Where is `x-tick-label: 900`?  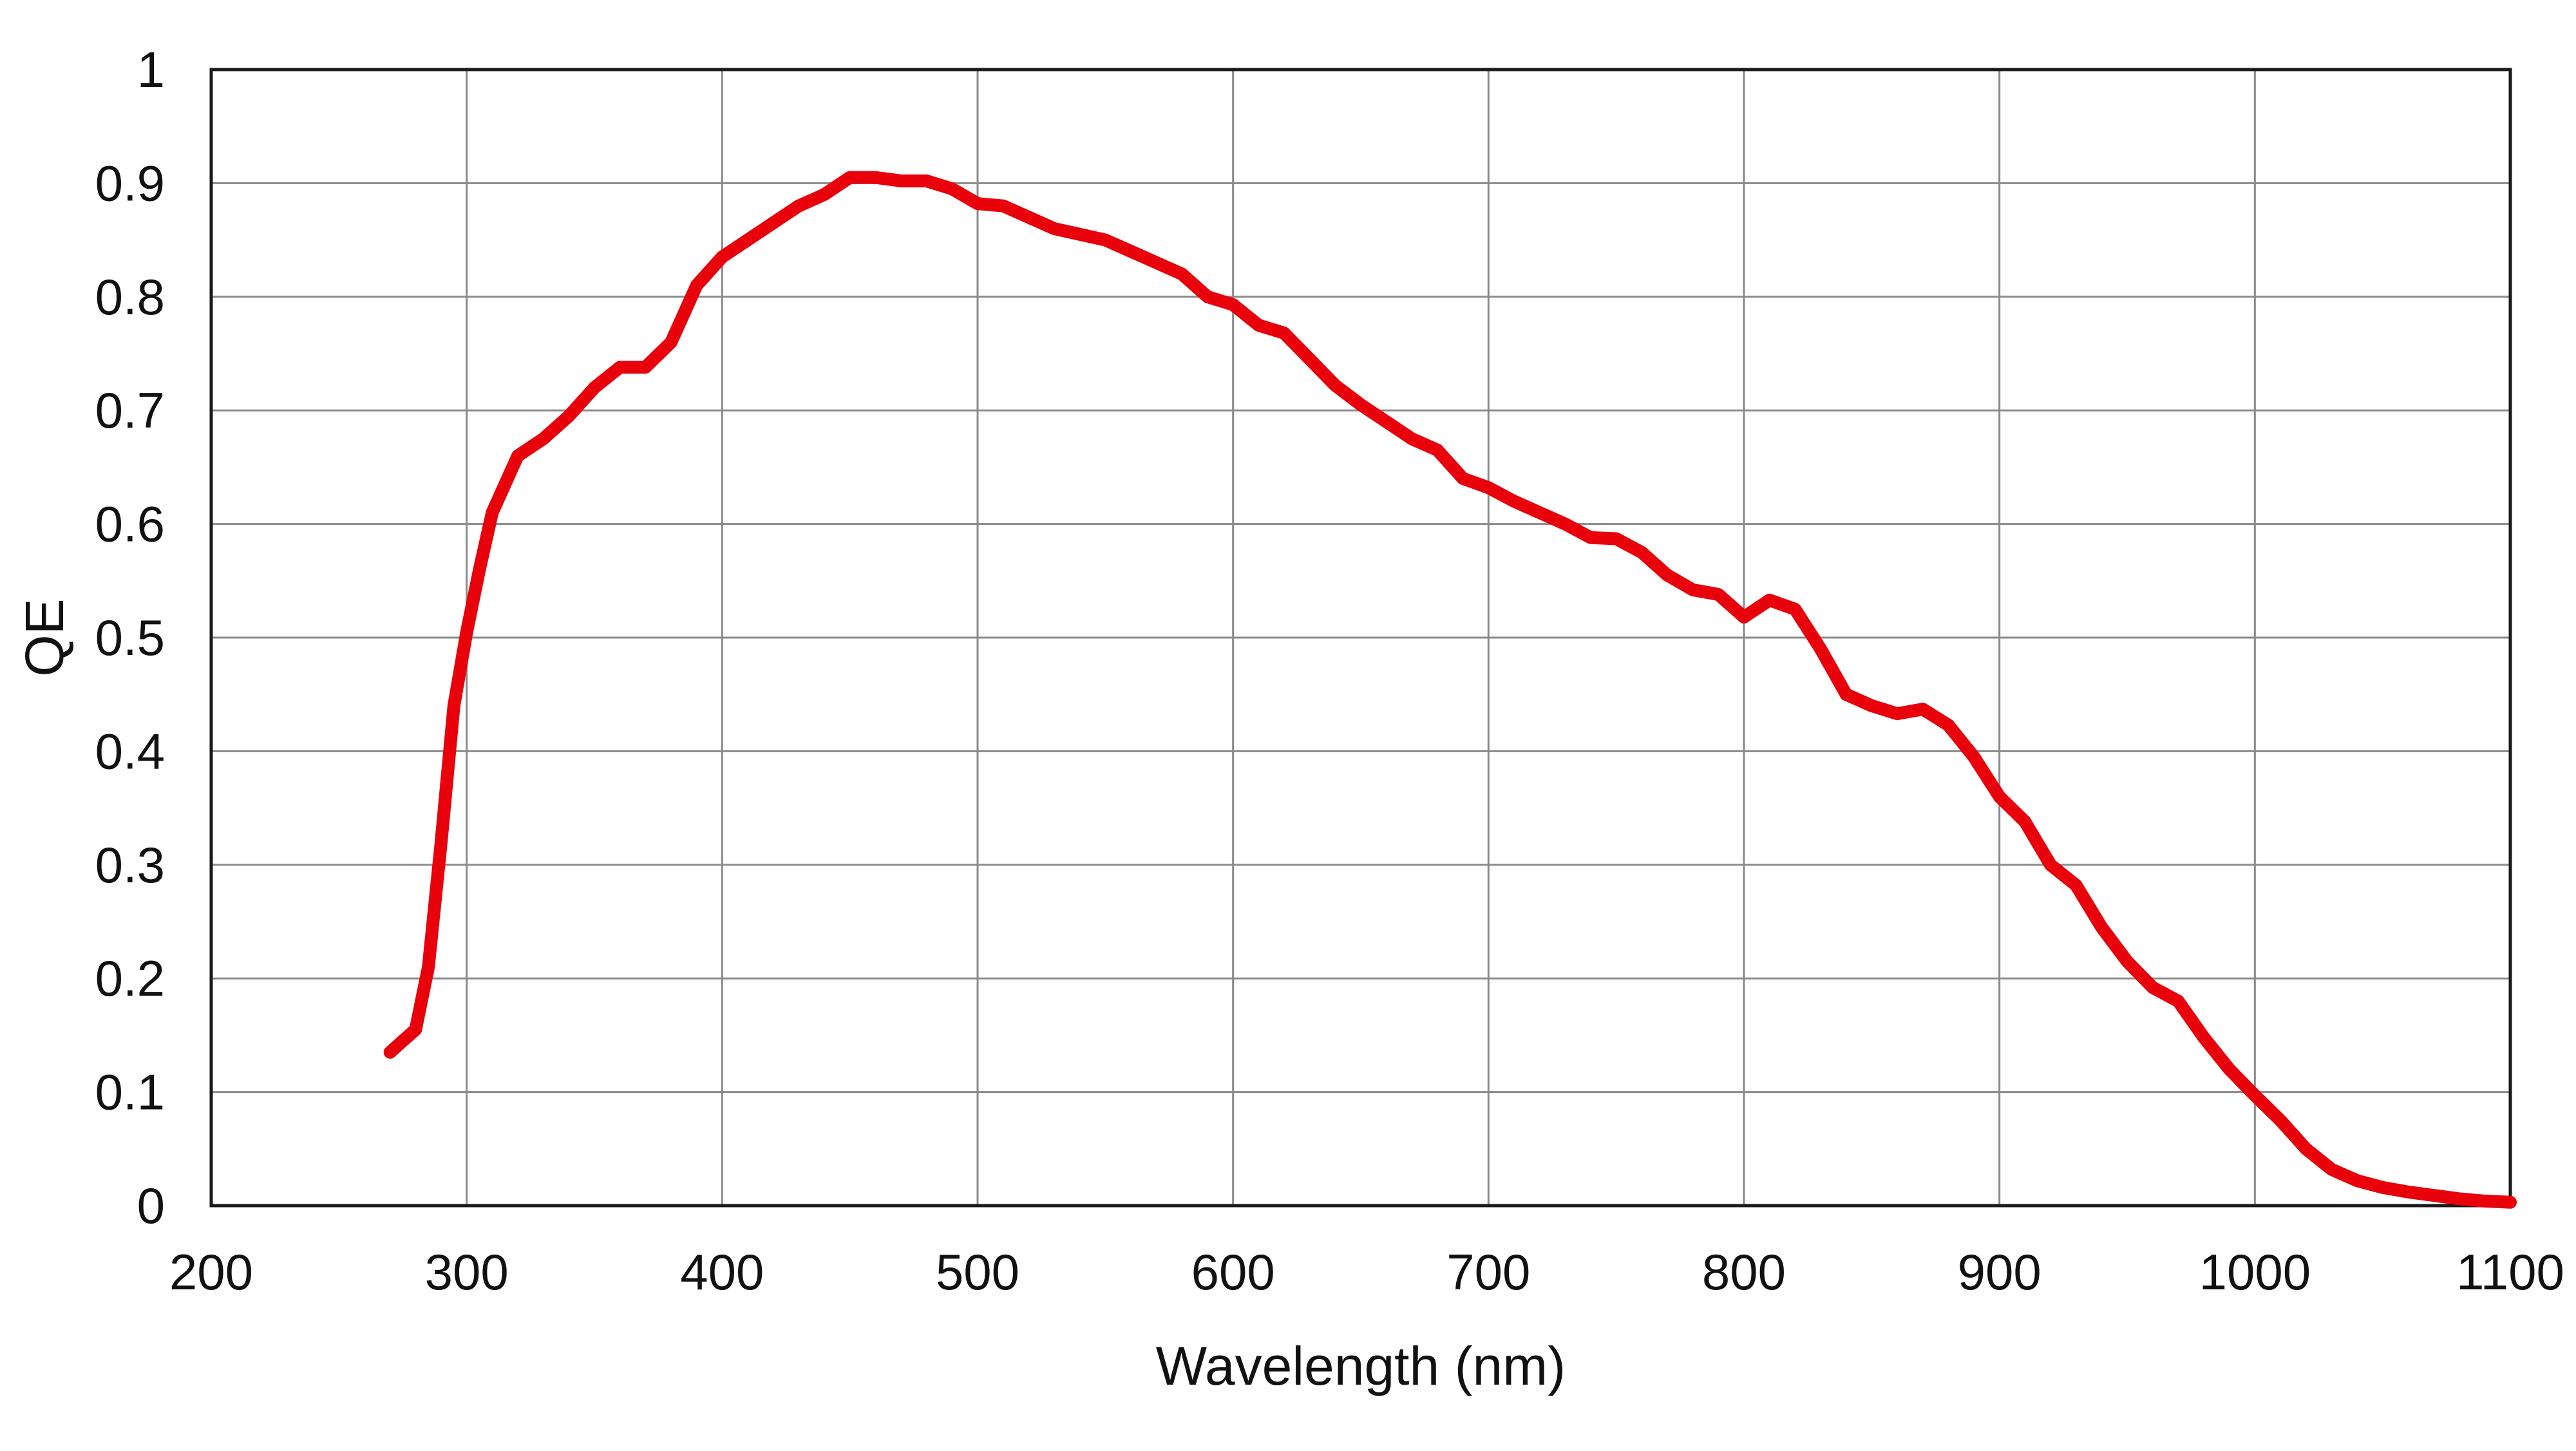
x-tick-label: 900 is located at coordinates (1999, 1272).